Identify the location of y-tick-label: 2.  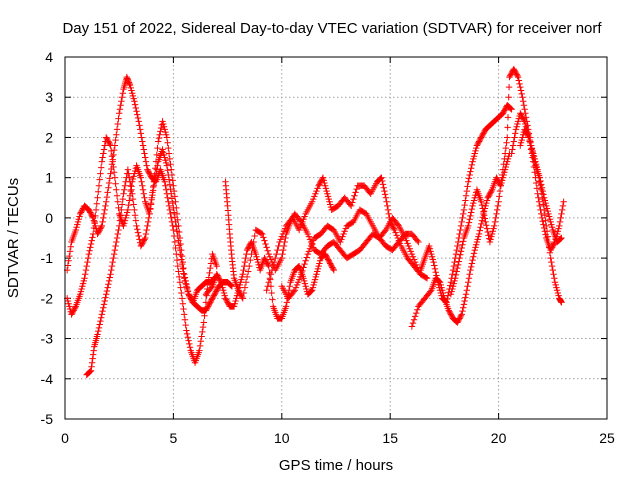
(49, 137).